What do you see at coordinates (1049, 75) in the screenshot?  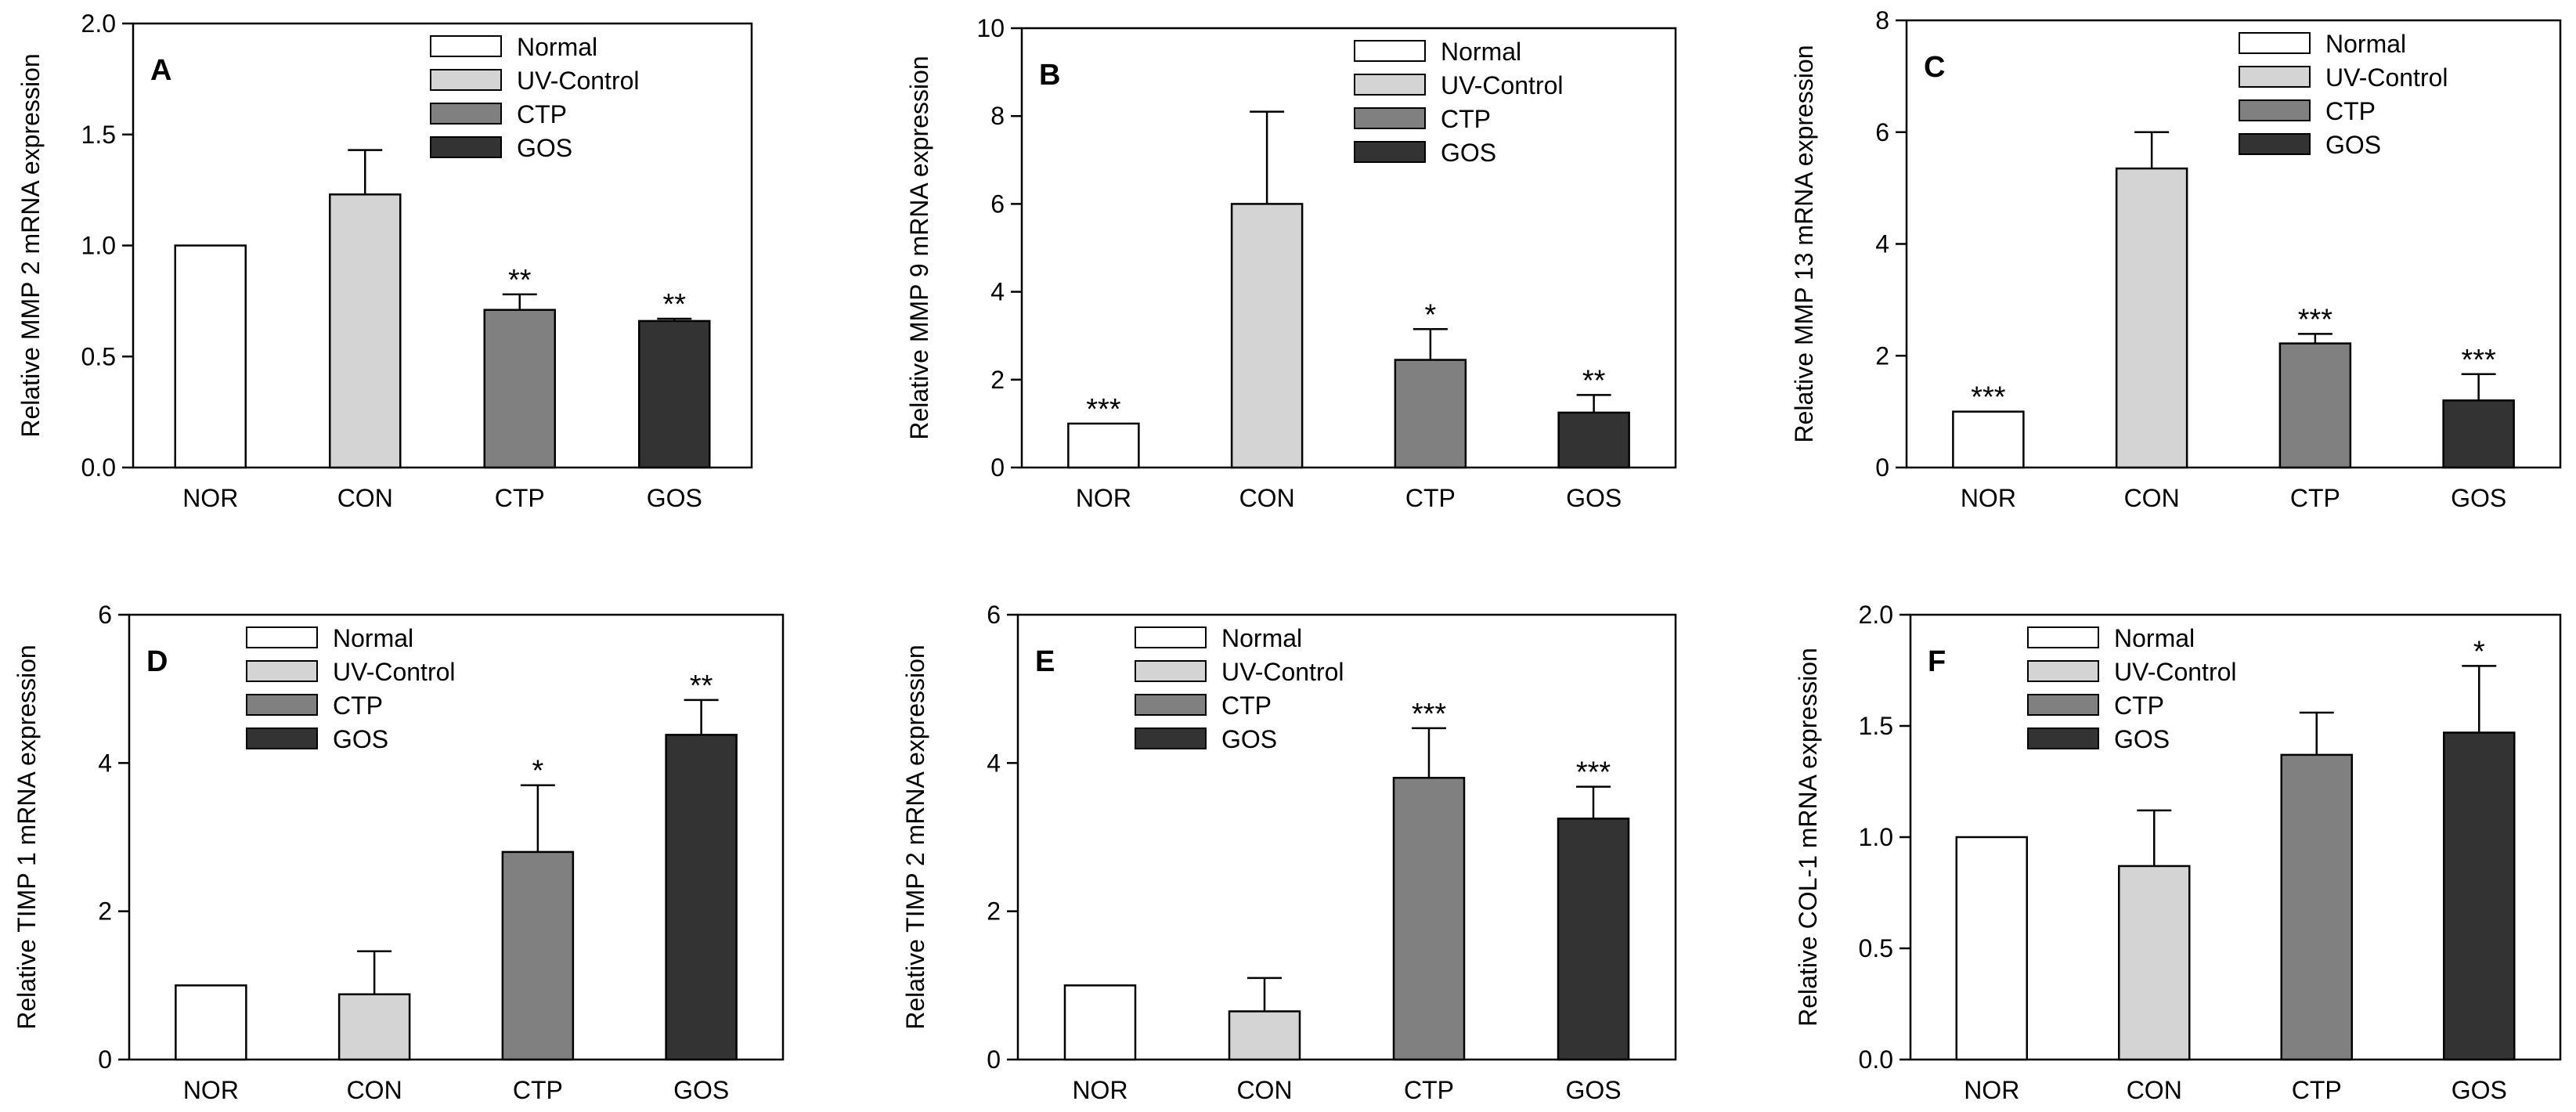 I see `panel-letter: B` at bounding box center [1049, 75].